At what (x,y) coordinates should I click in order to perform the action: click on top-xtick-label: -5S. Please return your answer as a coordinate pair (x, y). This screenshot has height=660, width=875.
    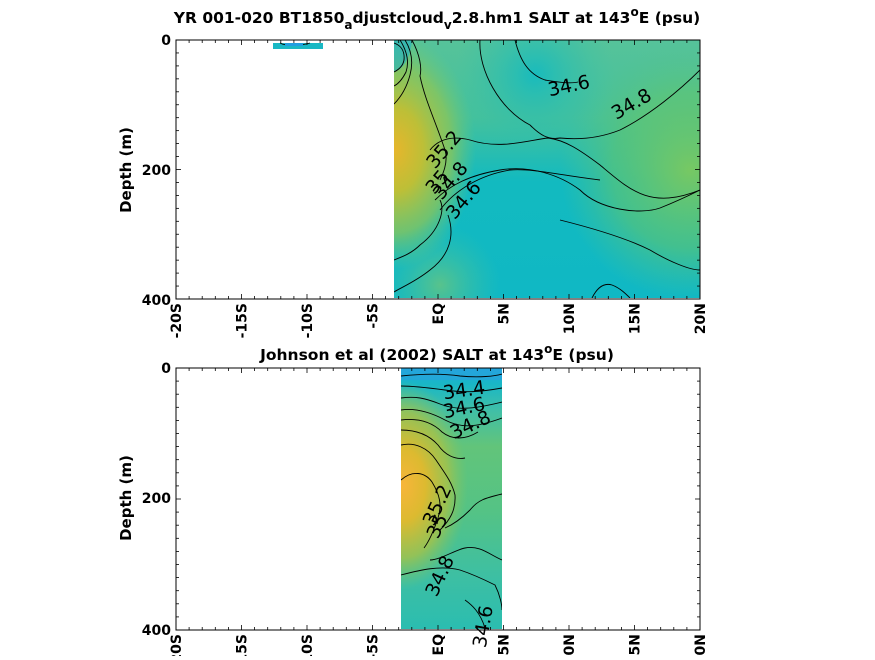
    Looking at the image, I should click on (374, 316).